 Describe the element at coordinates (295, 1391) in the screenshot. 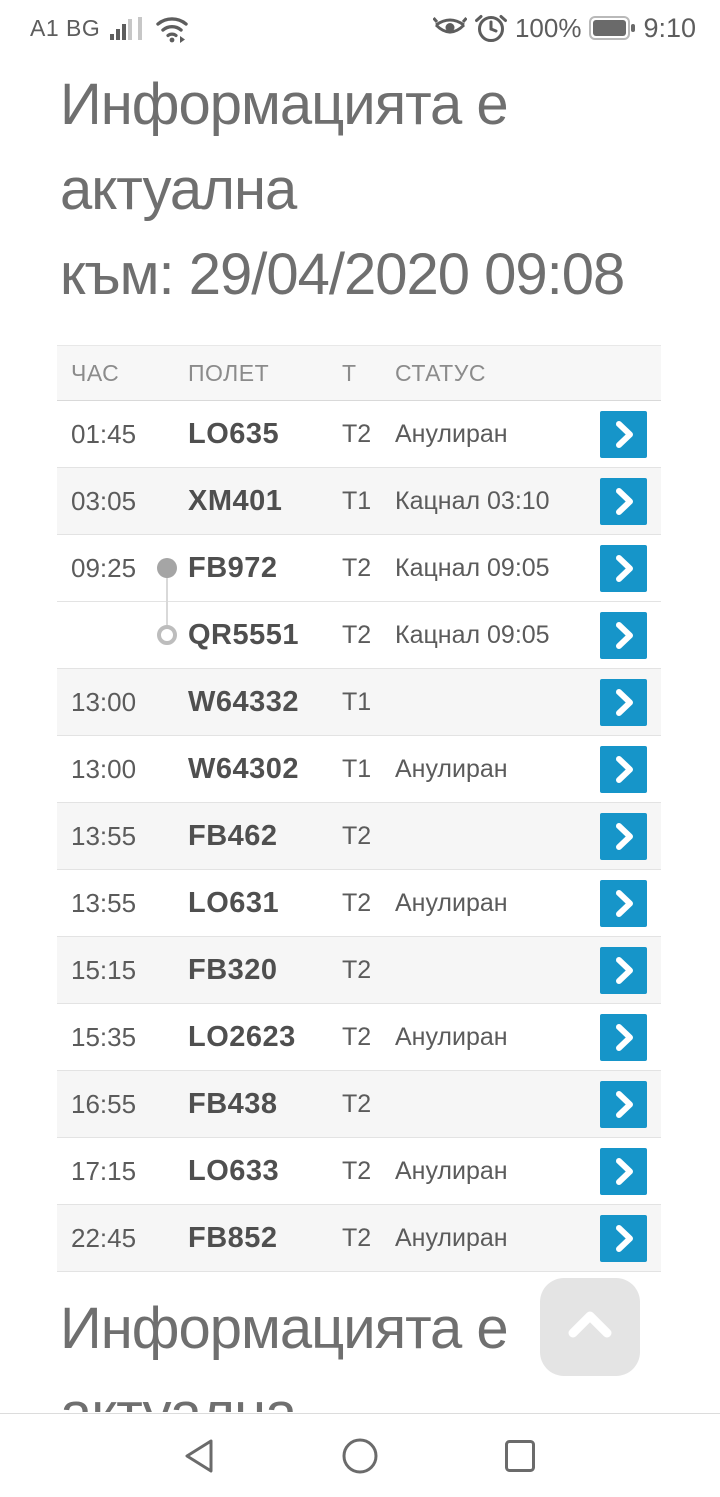

I see `footer-title-line2-partial: актуална` at that location.